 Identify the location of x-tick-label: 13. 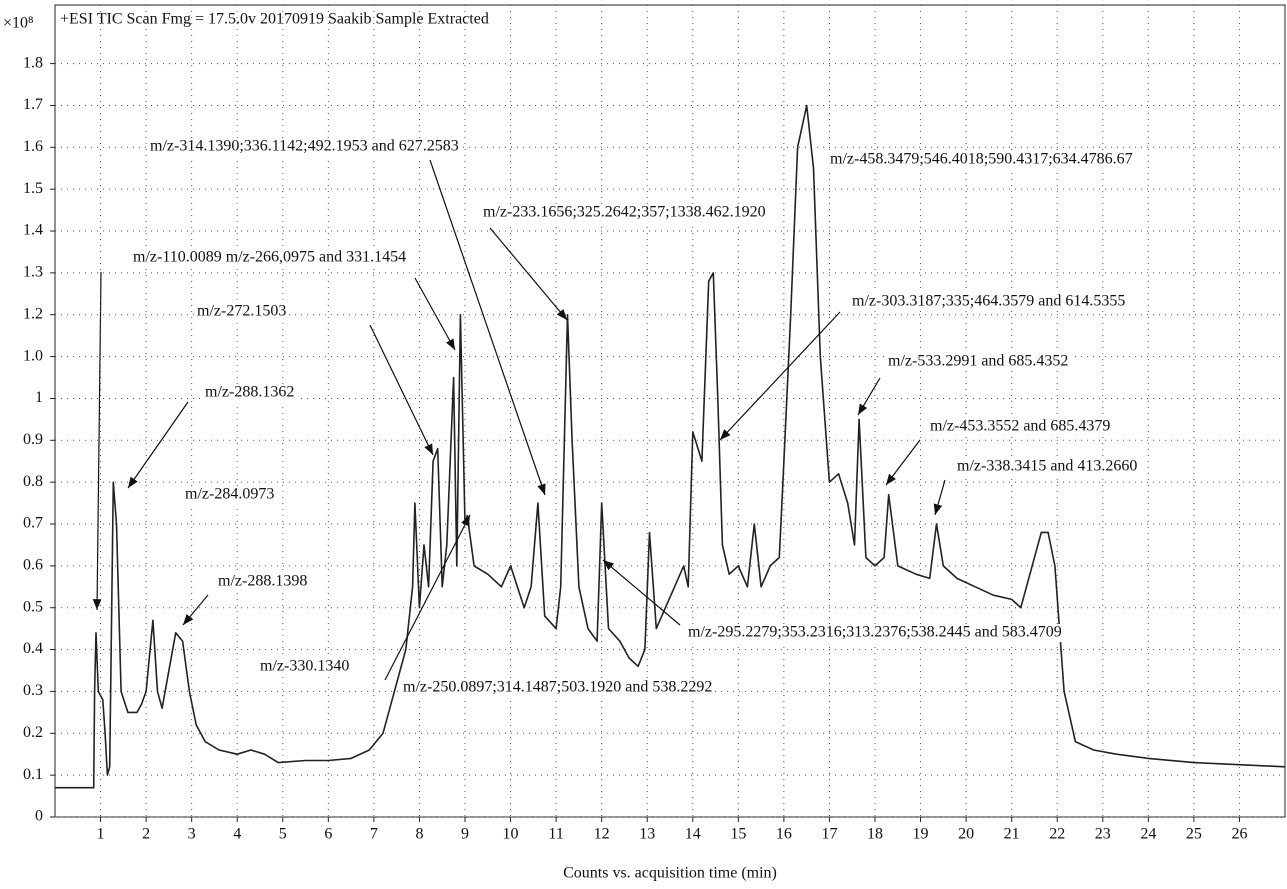
(647, 834).